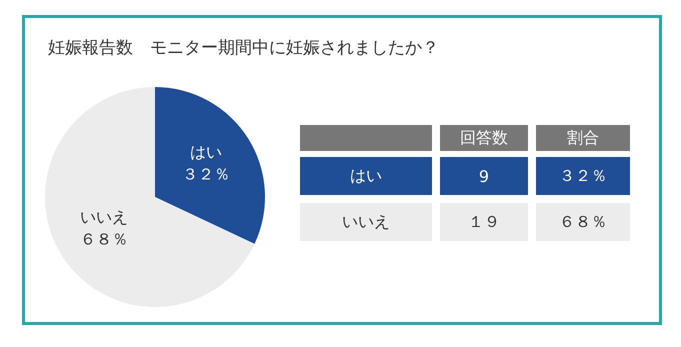 This screenshot has width=681, height=347. I want to click on data-label: ３２％, so click(206, 174).